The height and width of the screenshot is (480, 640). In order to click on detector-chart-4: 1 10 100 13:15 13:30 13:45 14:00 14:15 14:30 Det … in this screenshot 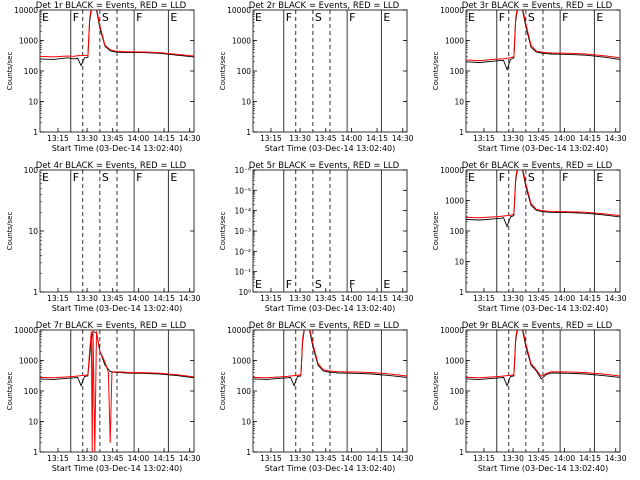, I will do `click(103, 237)`.